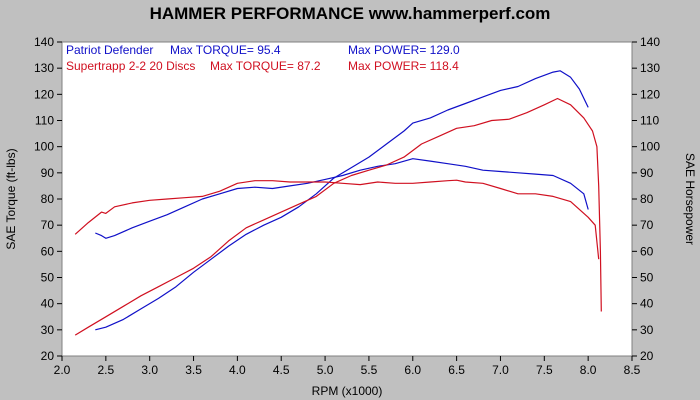 The image size is (700, 400). What do you see at coordinates (647, 173) in the screenshot?
I see `y-tick-label-right: 90` at bounding box center [647, 173].